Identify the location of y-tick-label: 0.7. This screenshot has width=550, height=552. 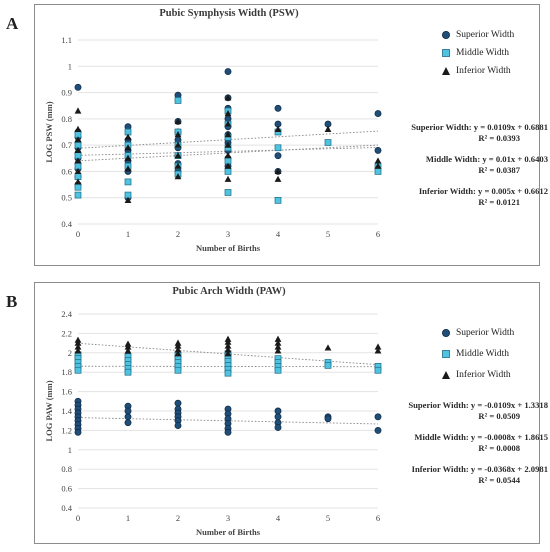
(66, 145).